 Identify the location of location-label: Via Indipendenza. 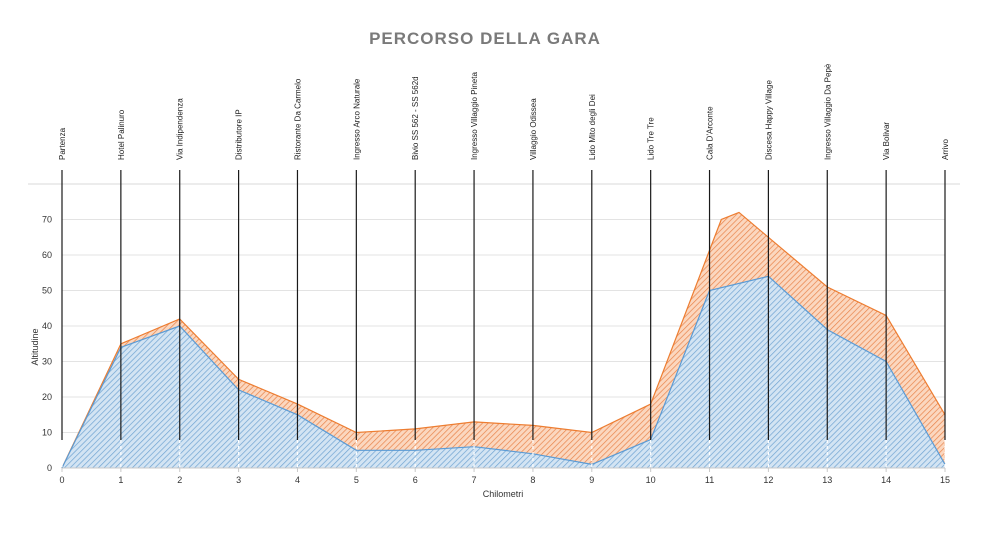
(180, 129).